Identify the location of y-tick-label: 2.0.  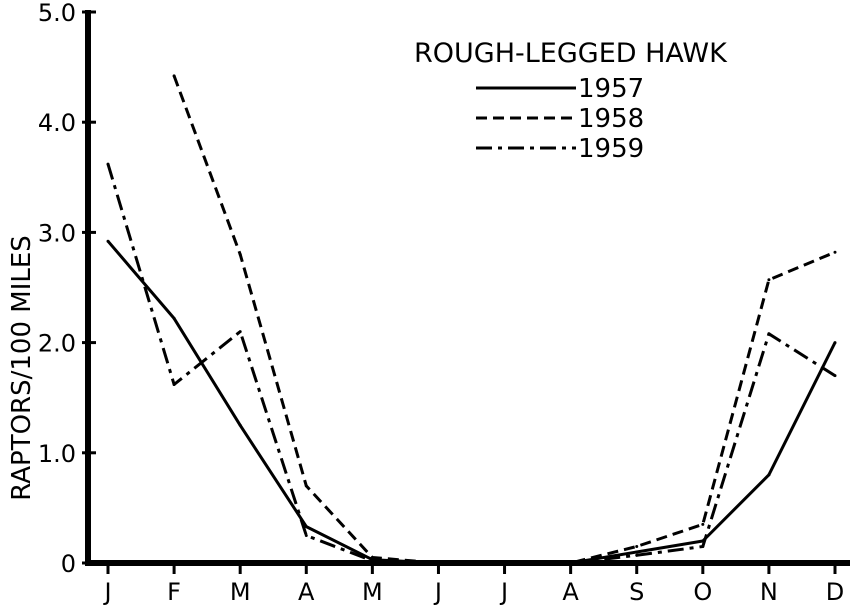
(57, 344).